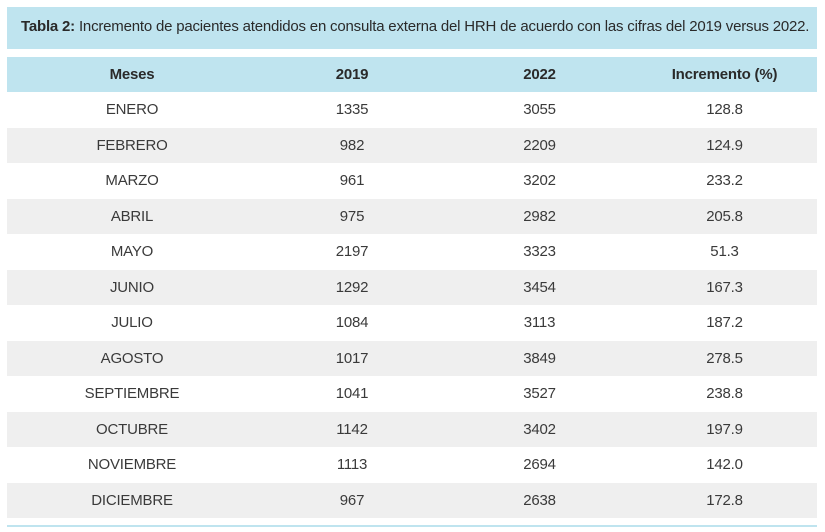 This screenshot has width=825, height=532. What do you see at coordinates (724, 74) in the screenshot?
I see `column-header-incremento: Incremento (%)` at bounding box center [724, 74].